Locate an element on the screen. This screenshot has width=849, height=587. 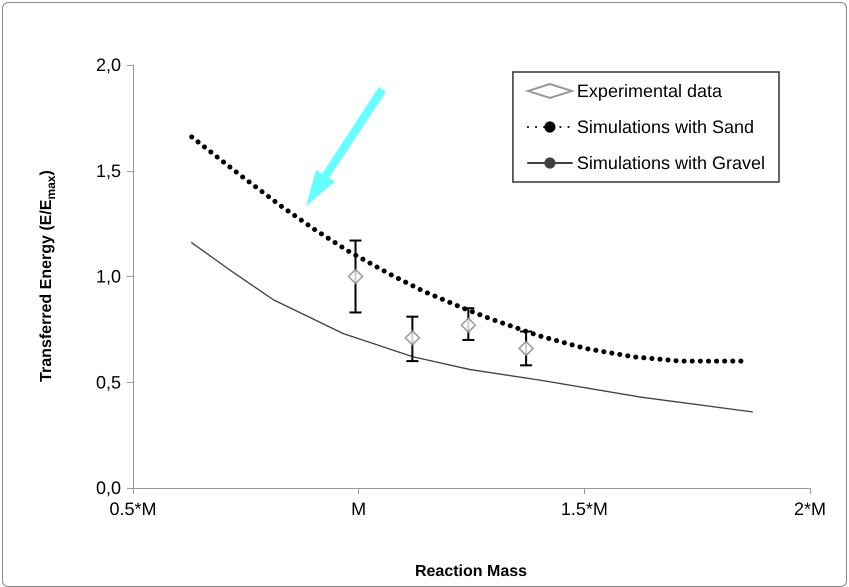
legend-label: Experimental data is located at coordinates (649, 91).